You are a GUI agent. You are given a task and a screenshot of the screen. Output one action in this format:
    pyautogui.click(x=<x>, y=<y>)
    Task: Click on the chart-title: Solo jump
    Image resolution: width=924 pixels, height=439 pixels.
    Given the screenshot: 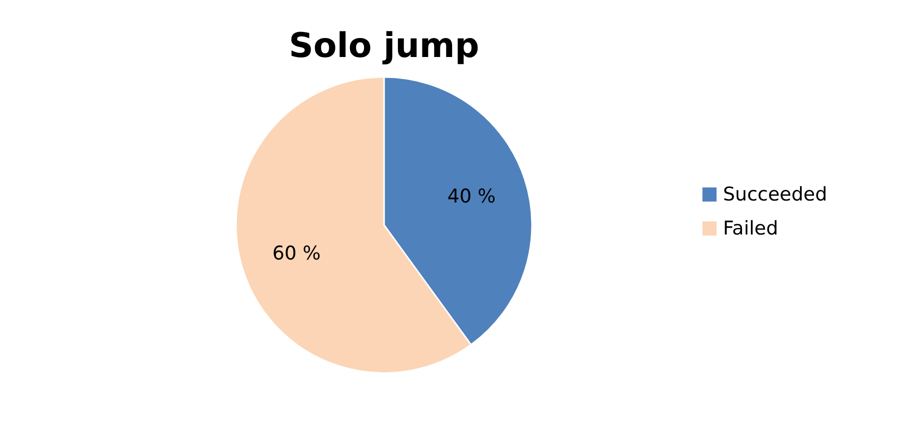 What is the action you would take?
    pyautogui.click(x=384, y=46)
    